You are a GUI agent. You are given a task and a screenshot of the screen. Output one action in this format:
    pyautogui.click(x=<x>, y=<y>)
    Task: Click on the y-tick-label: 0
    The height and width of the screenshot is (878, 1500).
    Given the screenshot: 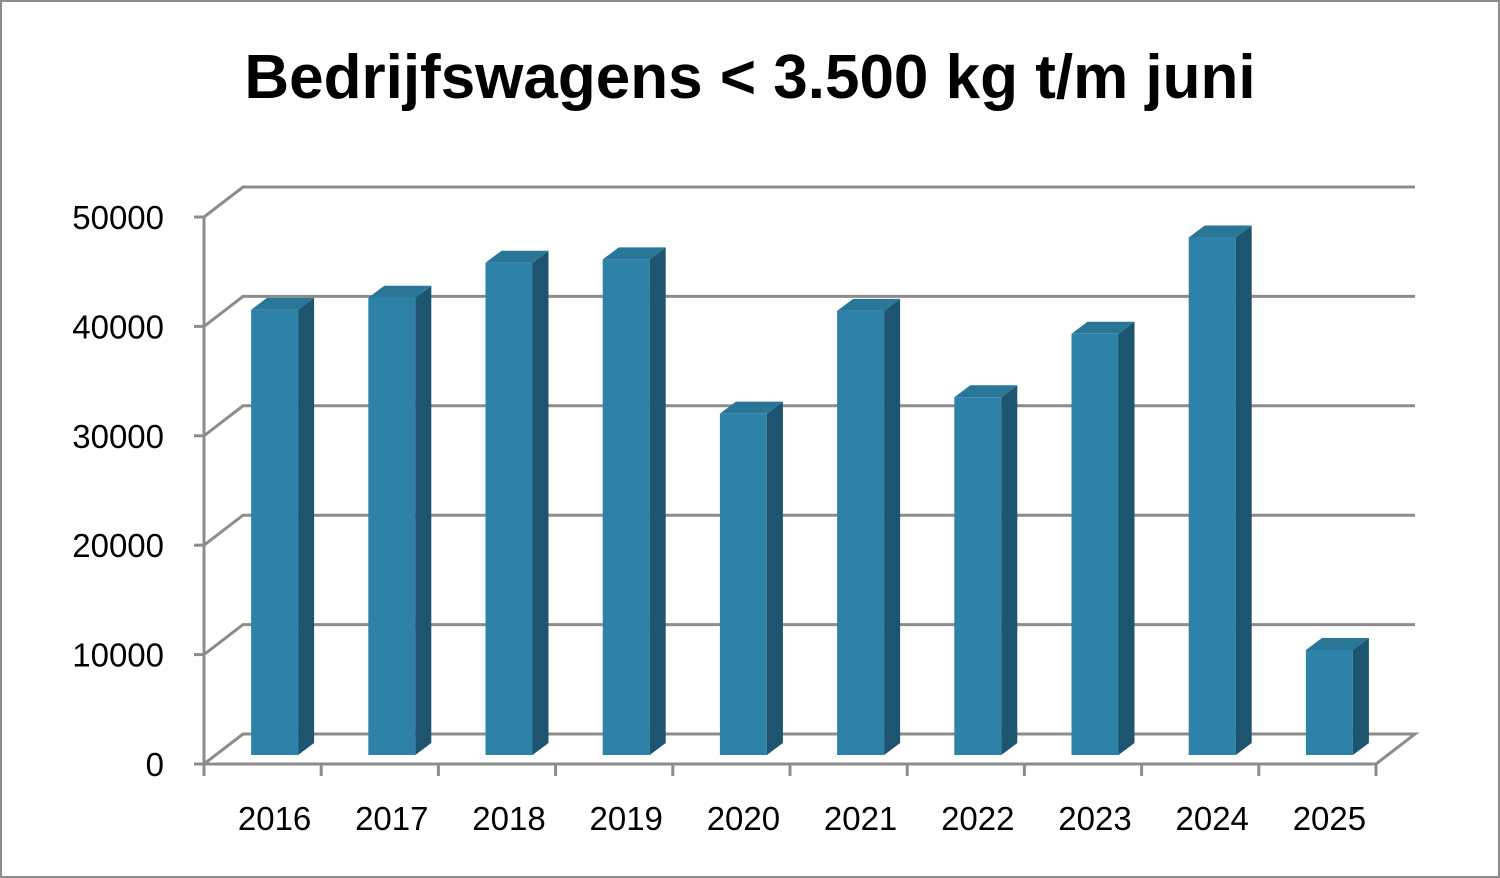 What is the action you would take?
    pyautogui.click(x=155, y=764)
    